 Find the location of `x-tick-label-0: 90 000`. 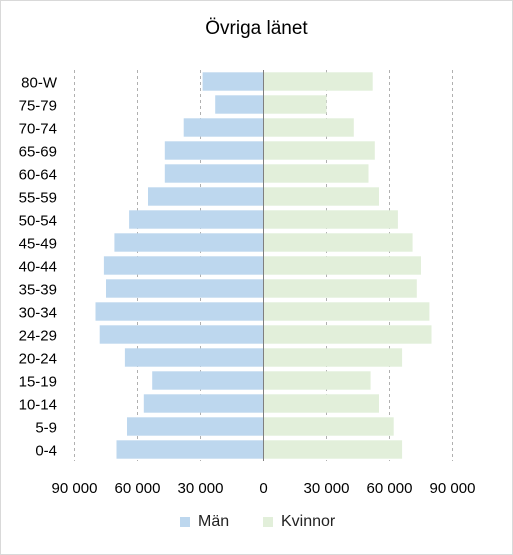

x-tick-label-0: 90 000 is located at coordinates (75, 488).